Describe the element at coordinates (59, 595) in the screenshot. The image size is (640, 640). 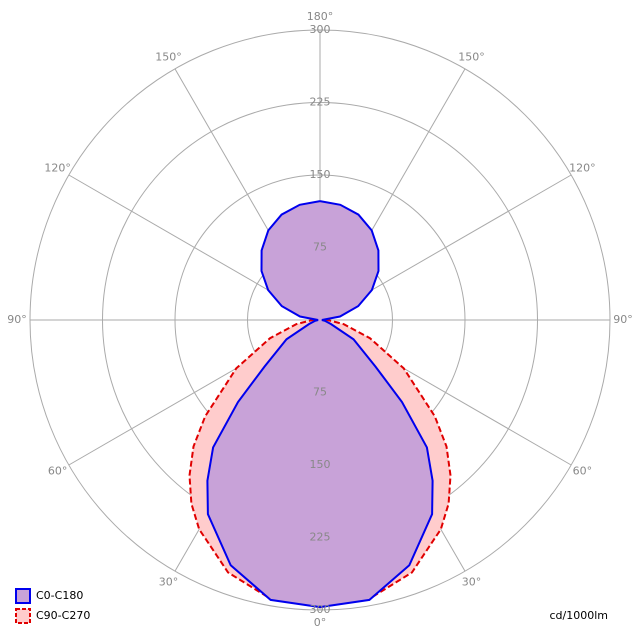
I see `legend-label: C0-C180` at that location.